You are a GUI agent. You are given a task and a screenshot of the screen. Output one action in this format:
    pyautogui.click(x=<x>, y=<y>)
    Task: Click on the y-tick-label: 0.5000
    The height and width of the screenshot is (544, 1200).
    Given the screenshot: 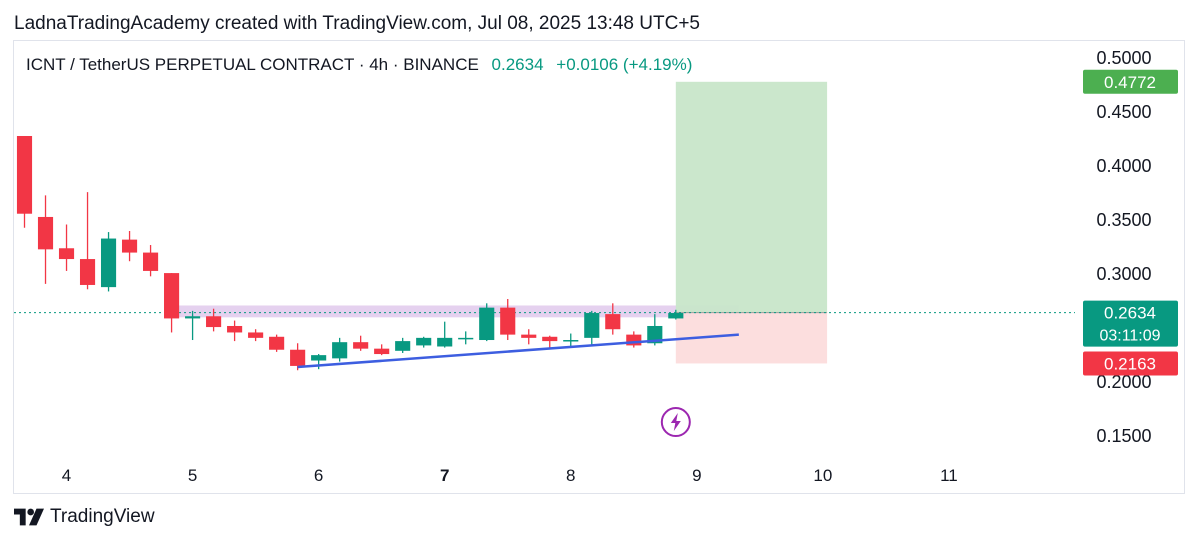 What is the action you would take?
    pyautogui.click(x=1123, y=58)
    